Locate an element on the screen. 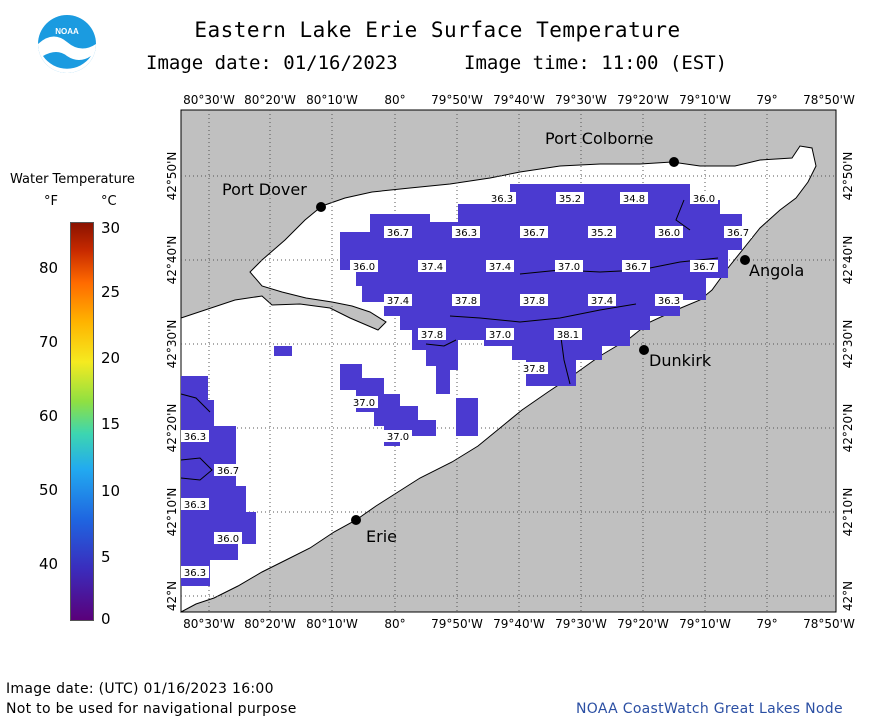 This screenshot has height=724, width=875. temp-value: 38.1 is located at coordinates (568, 335).